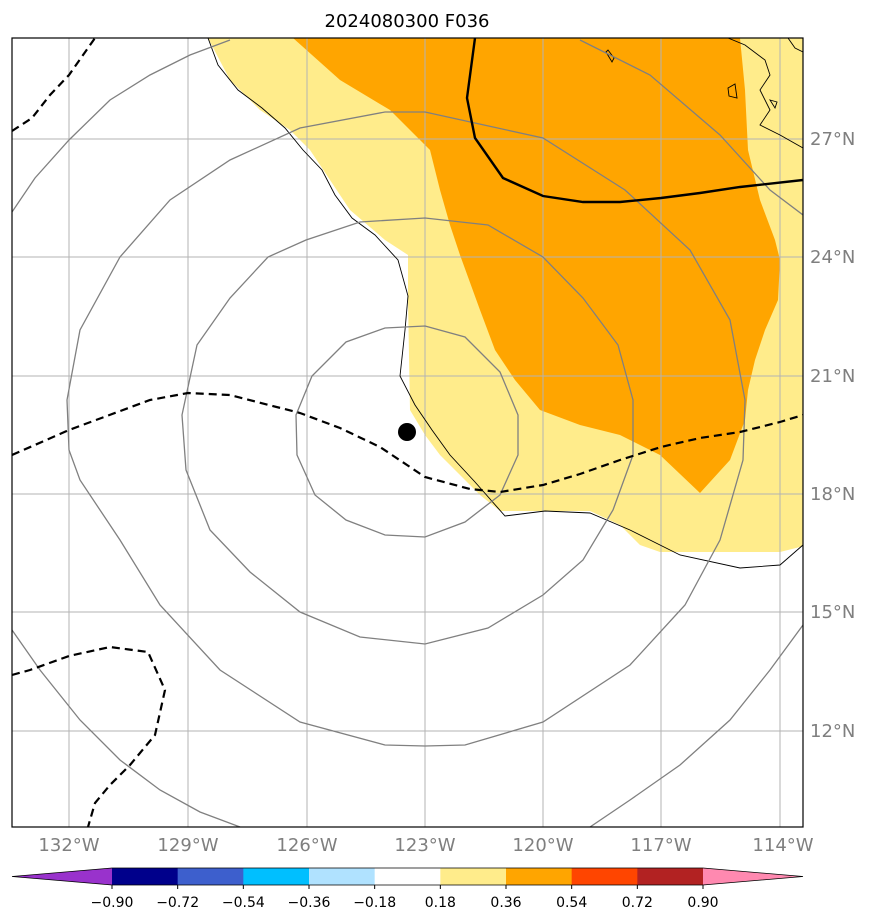 The image size is (873, 924). Describe the element at coordinates (177, 903) in the screenshot. I see `colorbar-tick-label: −0.72` at that location.